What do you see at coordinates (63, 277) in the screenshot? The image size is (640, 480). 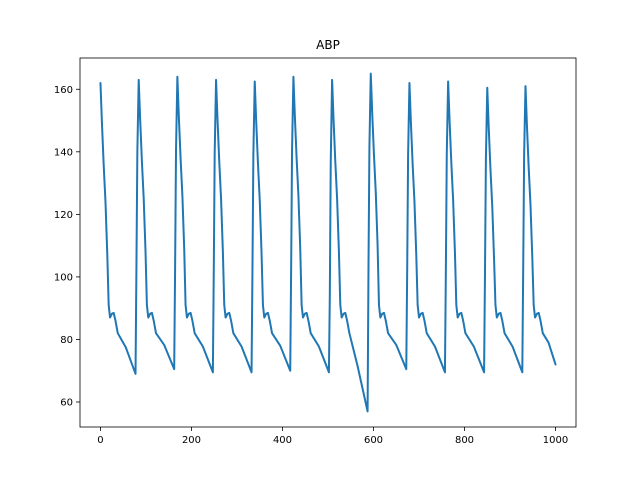 I see `y-tick-label: 100` at bounding box center [63, 277].